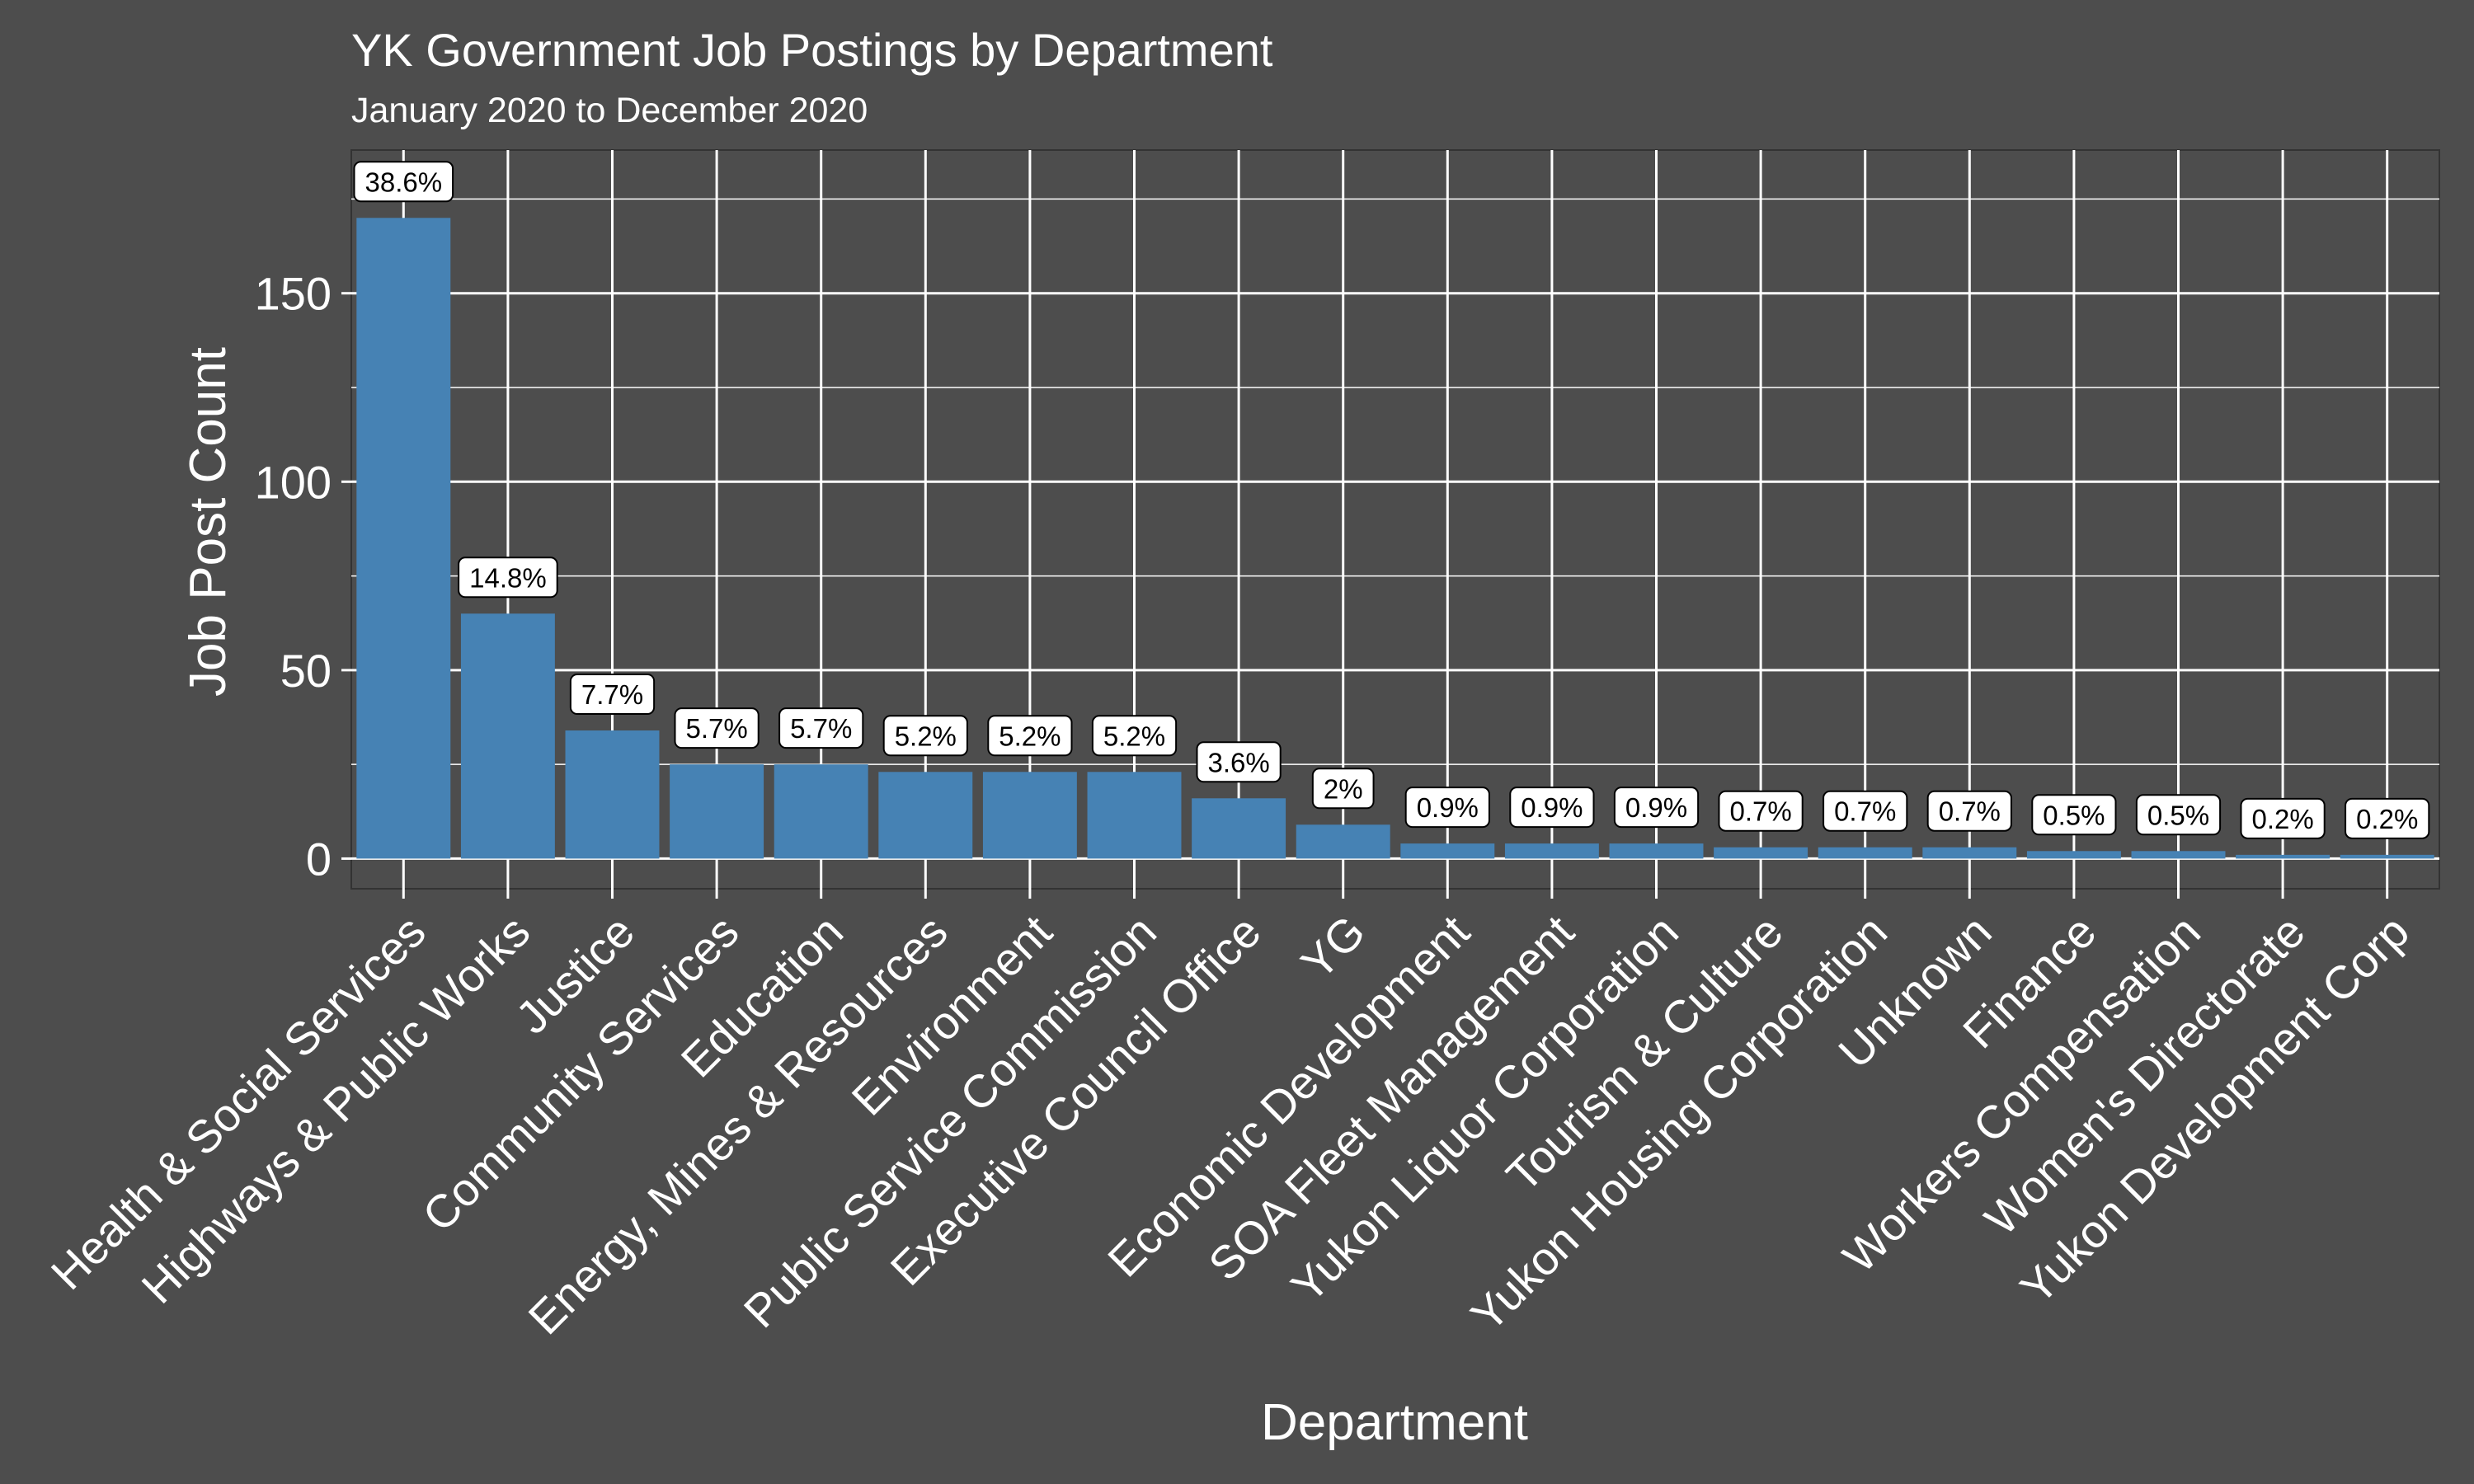 The height and width of the screenshot is (1484, 2474). What do you see at coordinates (609, 111) in the screenshot?
I see `chart-subtitle: January 2020 to December 2020` at bounding box center [609, 111].